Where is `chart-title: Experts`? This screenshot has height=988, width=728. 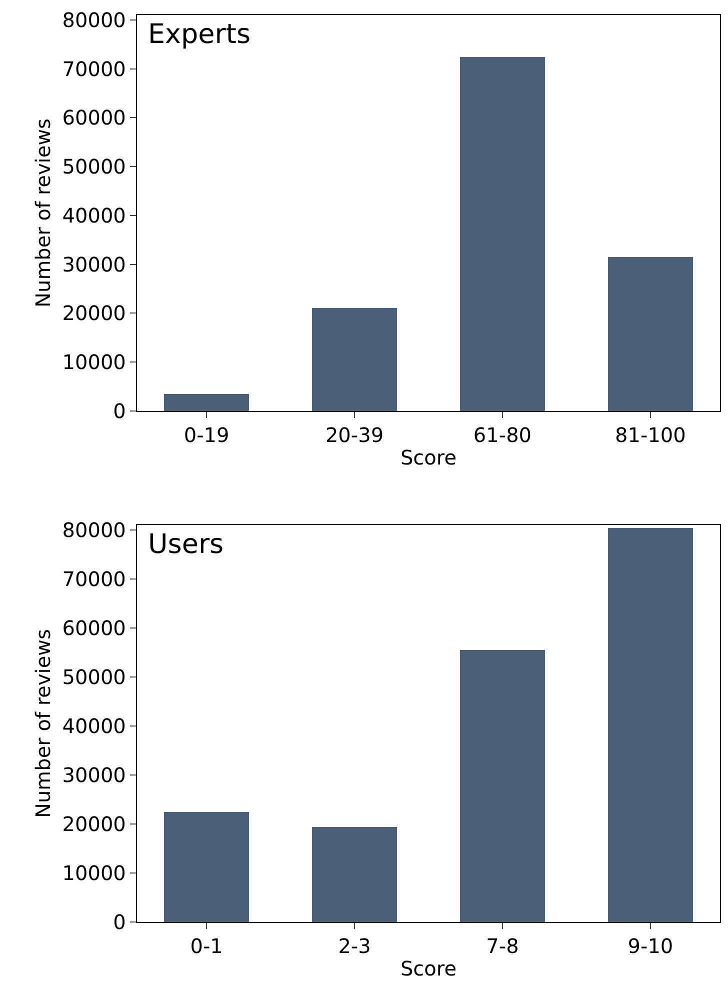 chart-title: Experts is located at coordinates (199, 34).